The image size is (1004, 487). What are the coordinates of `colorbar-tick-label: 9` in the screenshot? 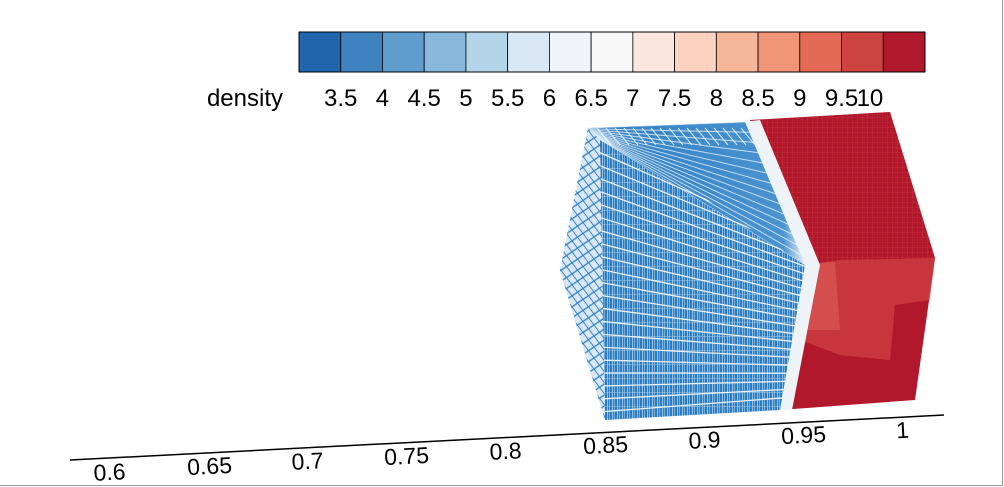 It's located at (799, 98).